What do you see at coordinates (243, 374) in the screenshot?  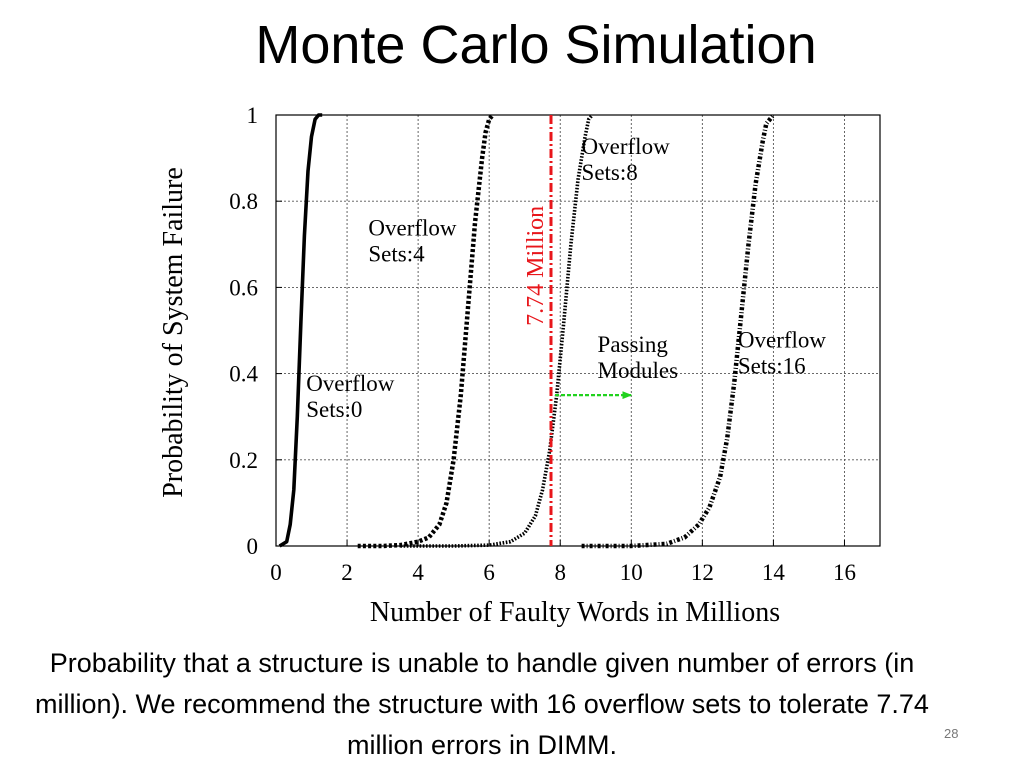 I see `y-tick-label: 0.4` at bounding box center [243, 374].